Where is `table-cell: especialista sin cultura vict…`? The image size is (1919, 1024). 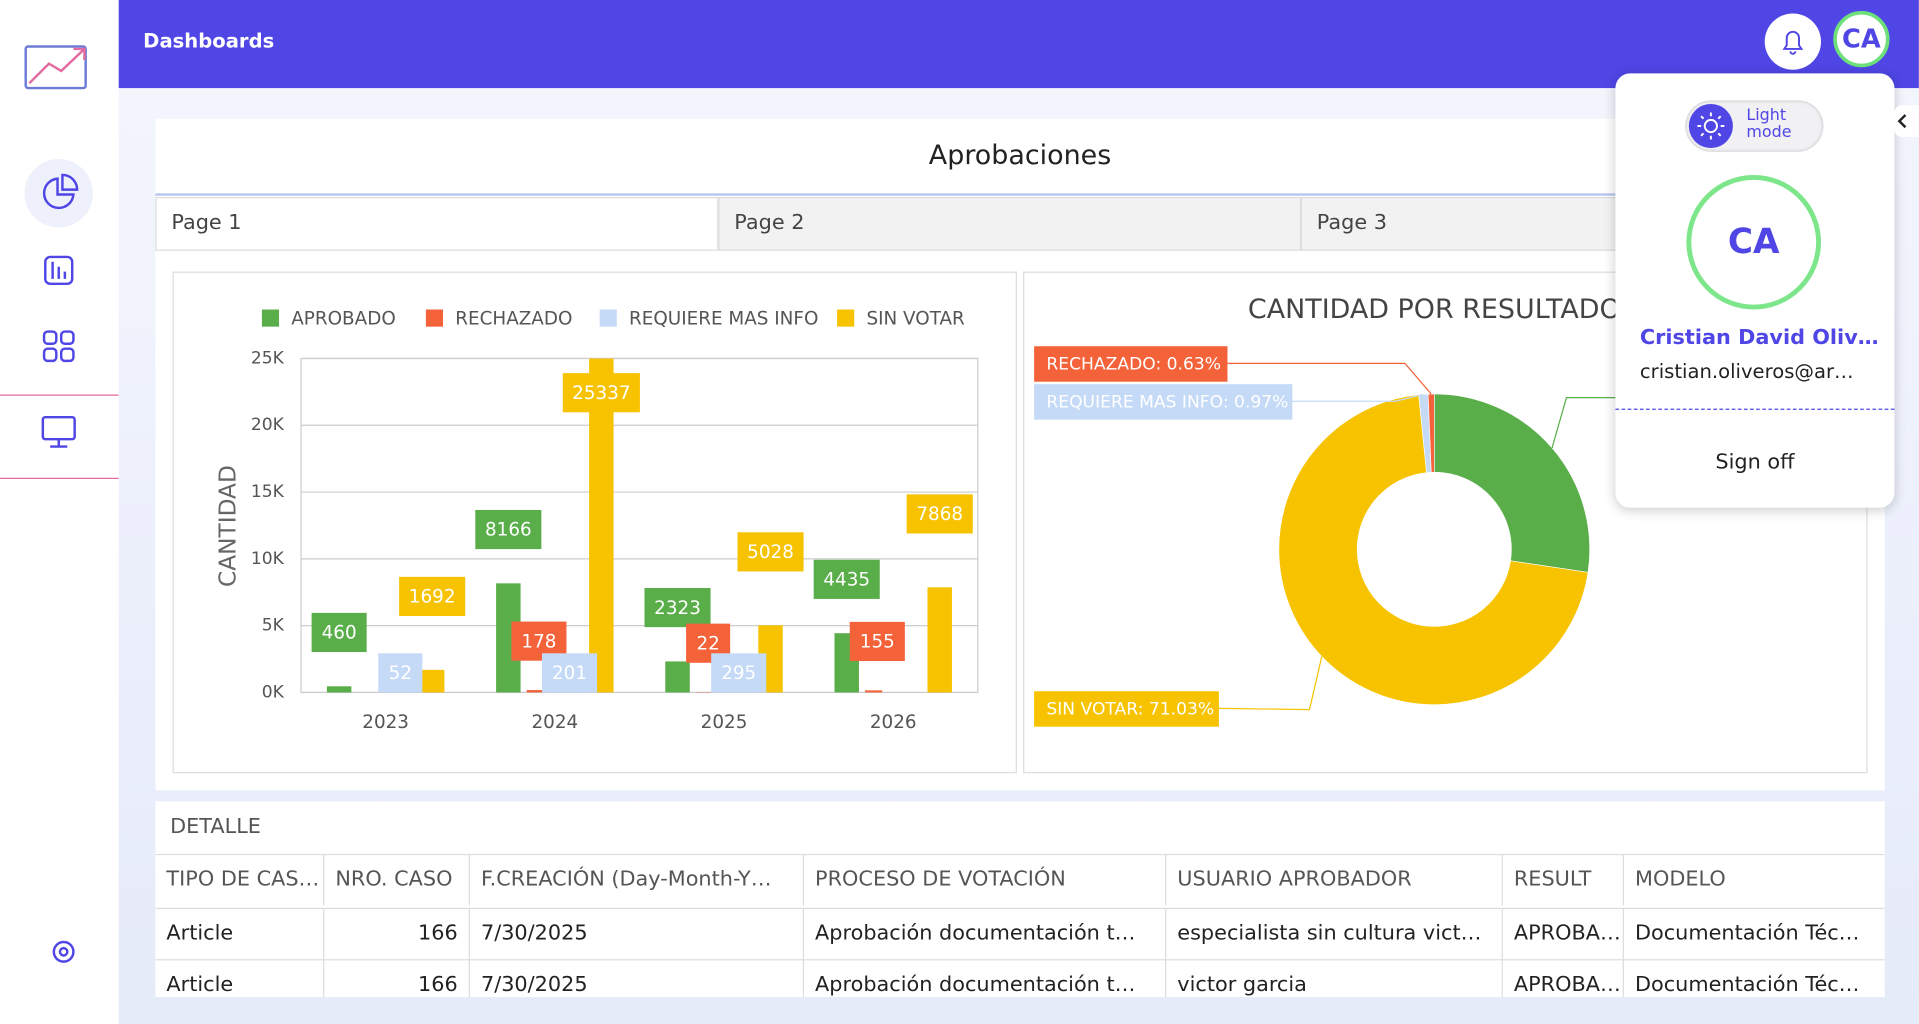 table-cell: especialista sin cultura vict… is located at coordinates (1333, 933).